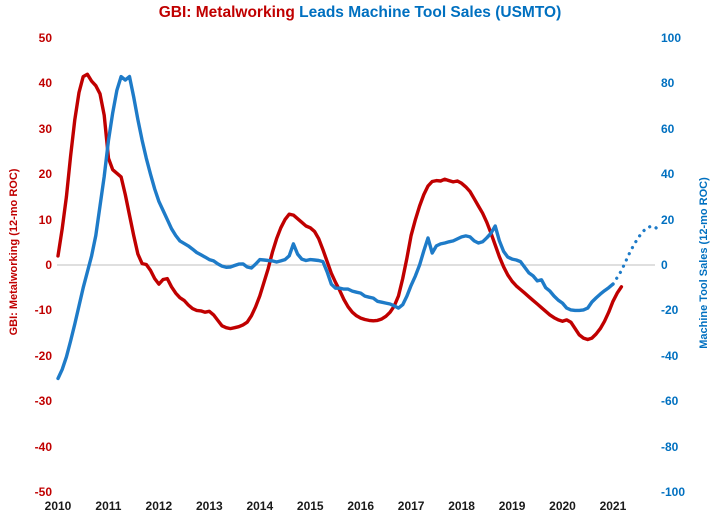 The width and height of the screenshot is (720, 523). What do you see at coordinates (45, 38) in the screenshot?
I see `left-axis-tick-label: 50` at bounding box center [45, 38].